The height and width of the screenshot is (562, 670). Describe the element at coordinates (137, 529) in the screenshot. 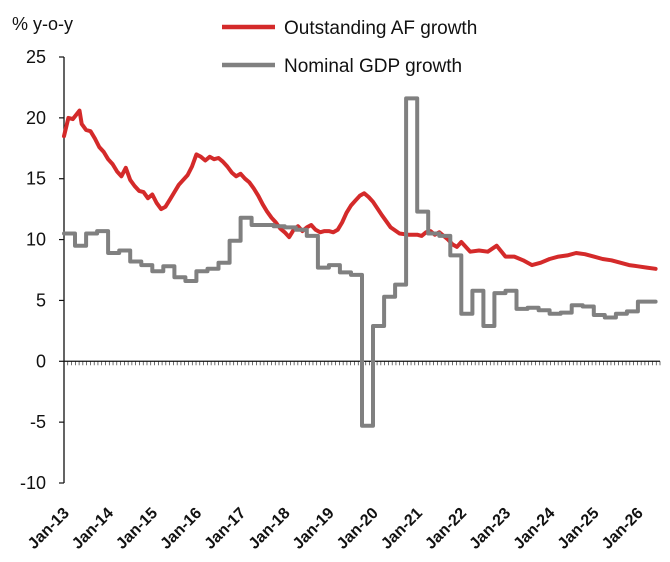

I see `x-tick-label: Jan-15` at that location.